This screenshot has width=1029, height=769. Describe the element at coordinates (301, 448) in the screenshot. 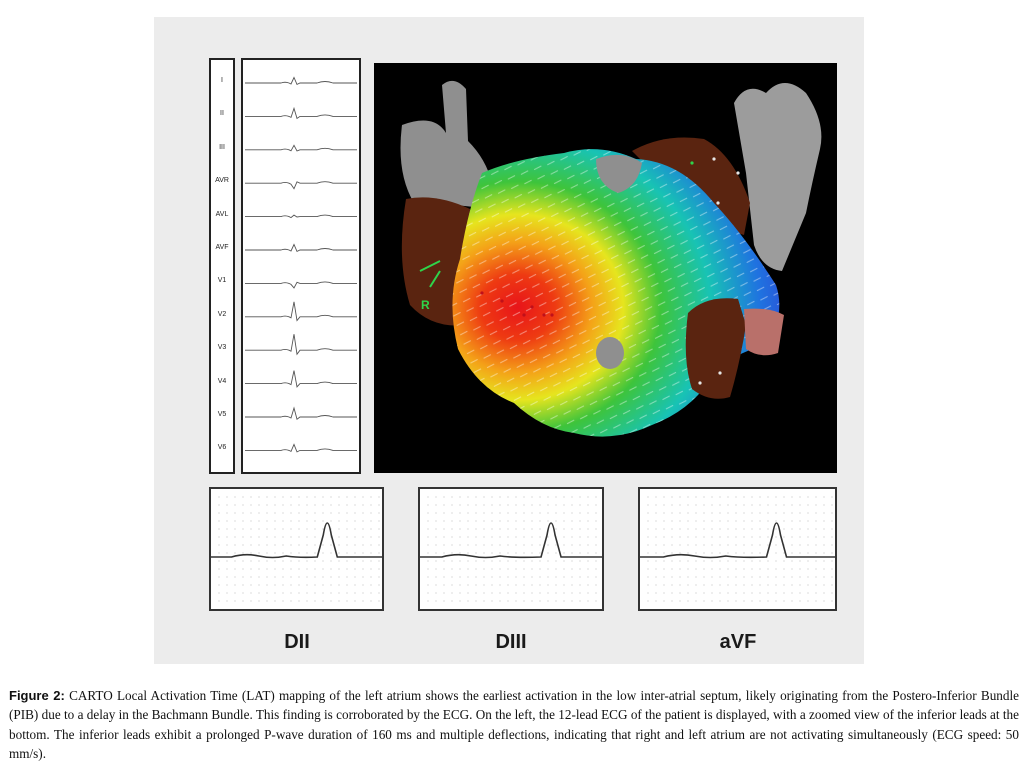

I see `ecg-trace-v6` at that location.